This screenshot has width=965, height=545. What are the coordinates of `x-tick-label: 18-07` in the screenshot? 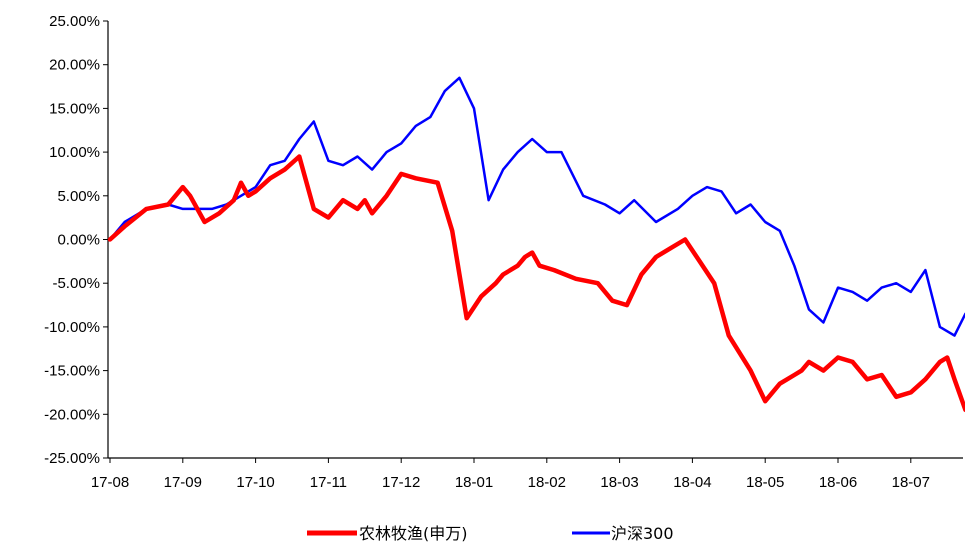 It's located at (911, 482).